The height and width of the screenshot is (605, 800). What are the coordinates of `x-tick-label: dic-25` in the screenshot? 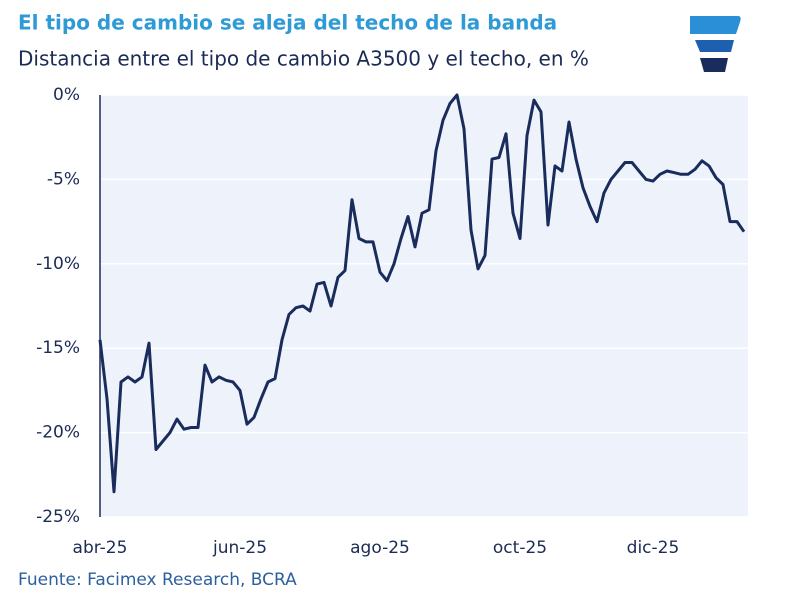 It's located at (653, 548).